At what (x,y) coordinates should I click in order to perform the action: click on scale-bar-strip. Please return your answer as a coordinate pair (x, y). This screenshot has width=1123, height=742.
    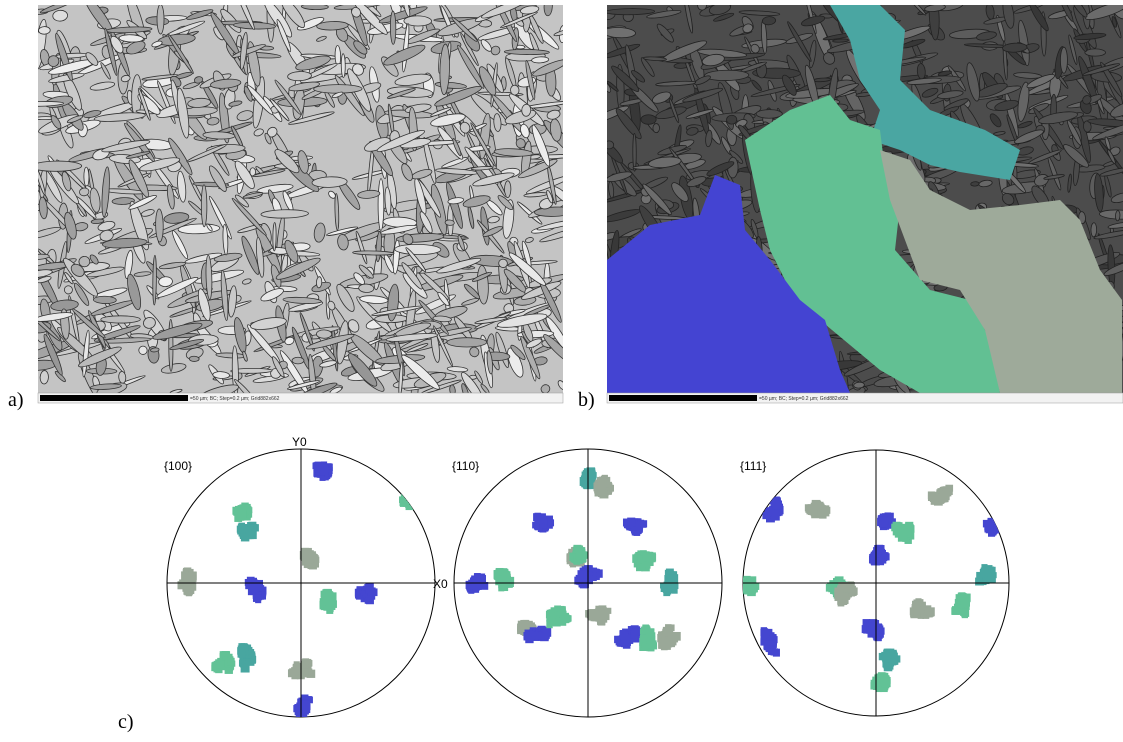
    Looking at the image, I should click on (300, 398).